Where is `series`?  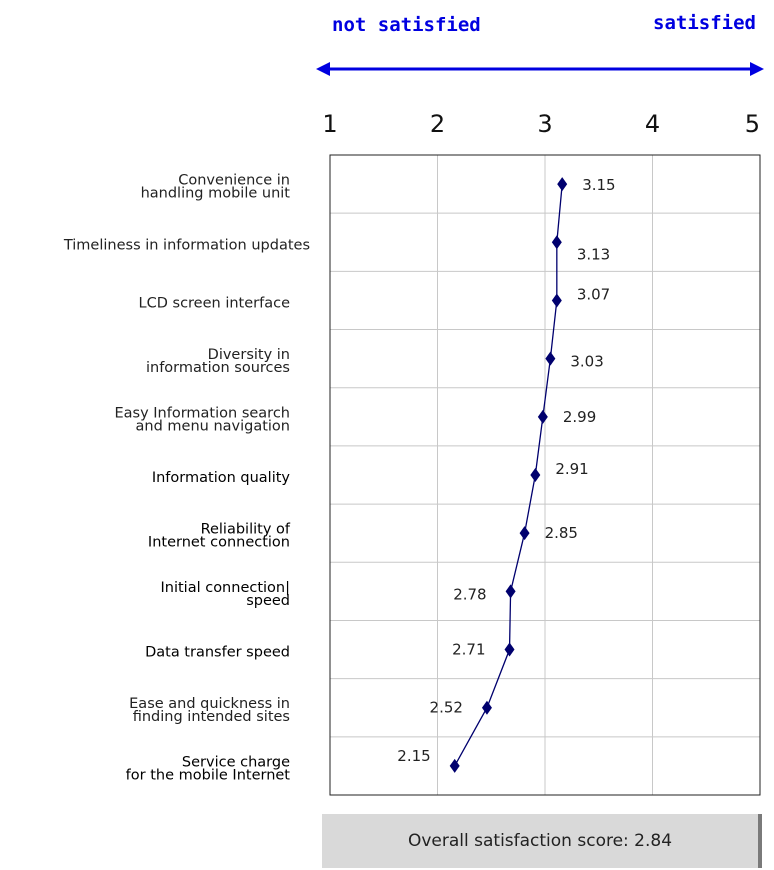
series is located at coordinates (508, 475).